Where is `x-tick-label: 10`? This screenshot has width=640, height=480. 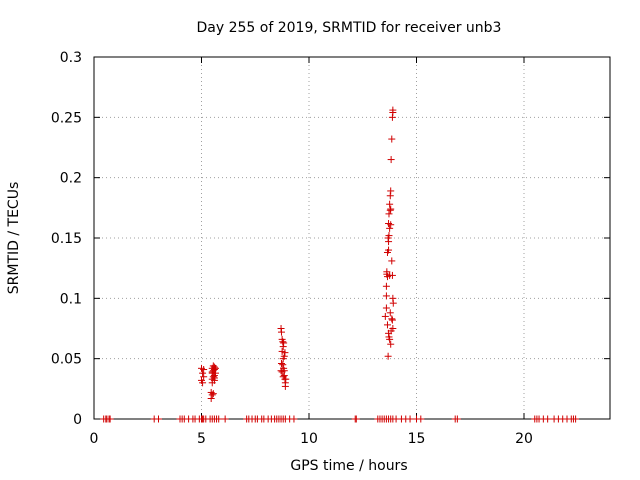 x-tick-label: 10 is located at coordinates (309, 439).